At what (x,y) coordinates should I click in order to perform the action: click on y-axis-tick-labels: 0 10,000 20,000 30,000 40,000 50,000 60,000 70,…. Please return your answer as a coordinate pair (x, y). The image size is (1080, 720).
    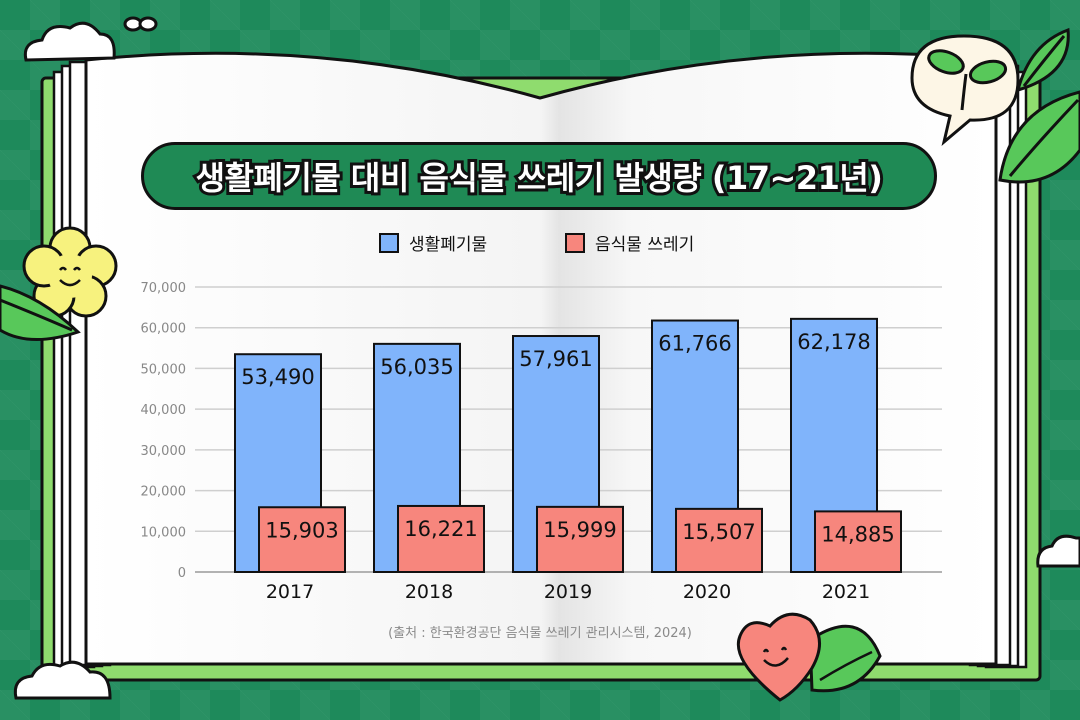
    Looking at the image, I should click on (164, 431).